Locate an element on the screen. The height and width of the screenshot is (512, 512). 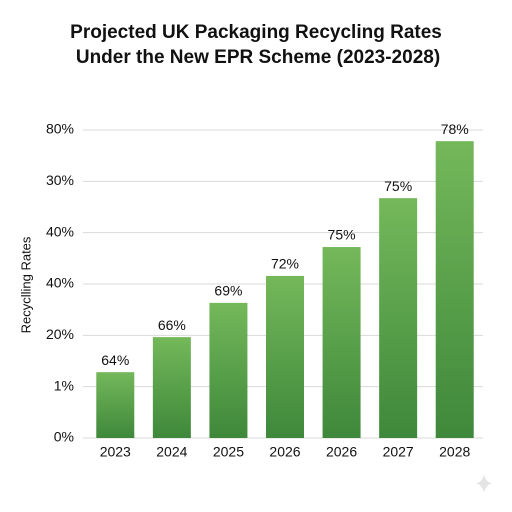
data-label: 64% is located at coordinates (115, 360).